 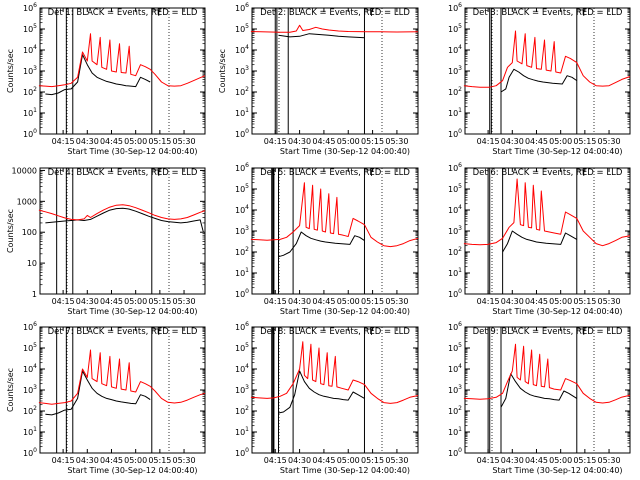 I want to click on panel-title: Det 4: BLACK = Events, RED = LLD, so click(x=123, y=173).